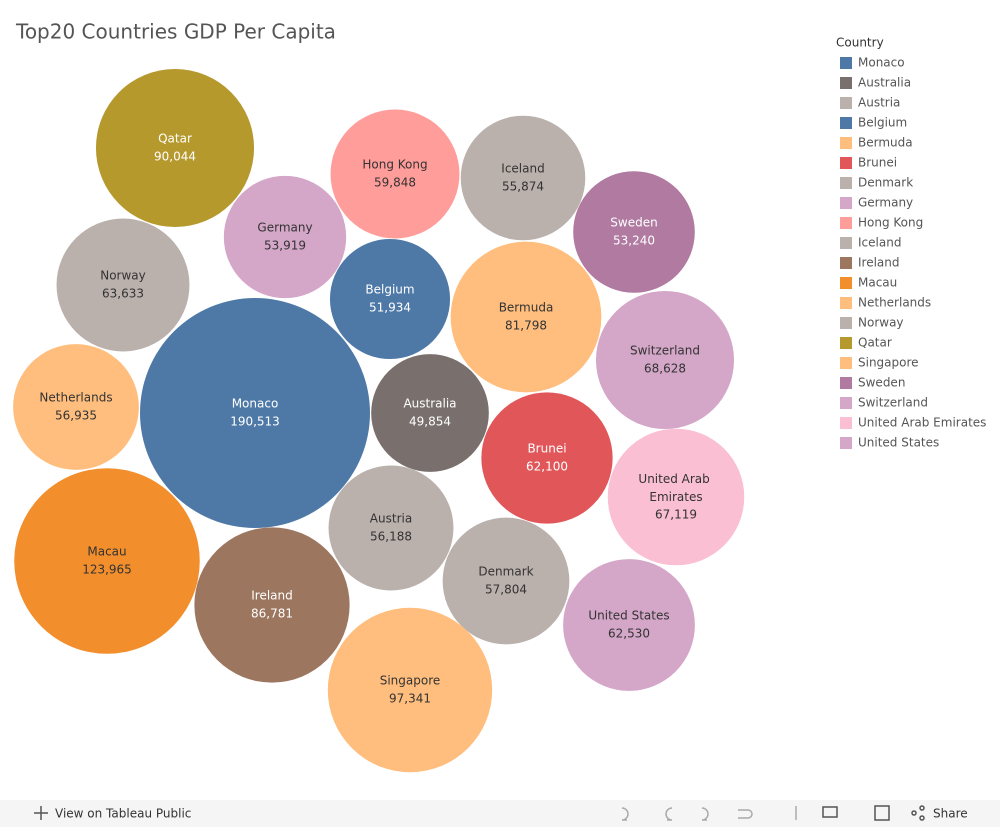 Image resolution: width=1000 pixels, height=827 pixels. Describe the element at coordinates (860, 43) in the screenshot. I see `legend-title: Country` at that location.